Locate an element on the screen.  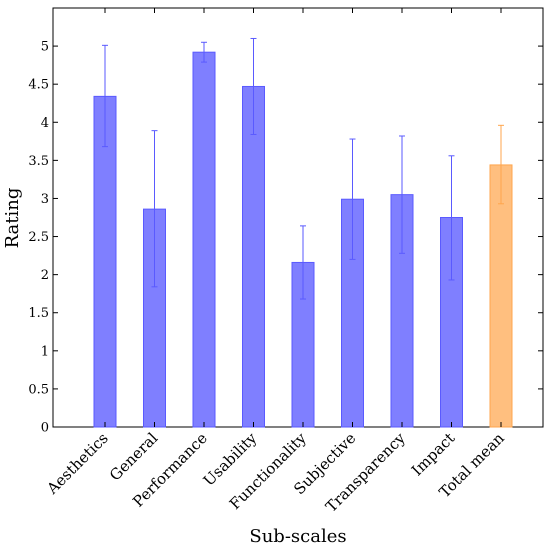
x-category-label: Impact is located at coordinates (433, 454).